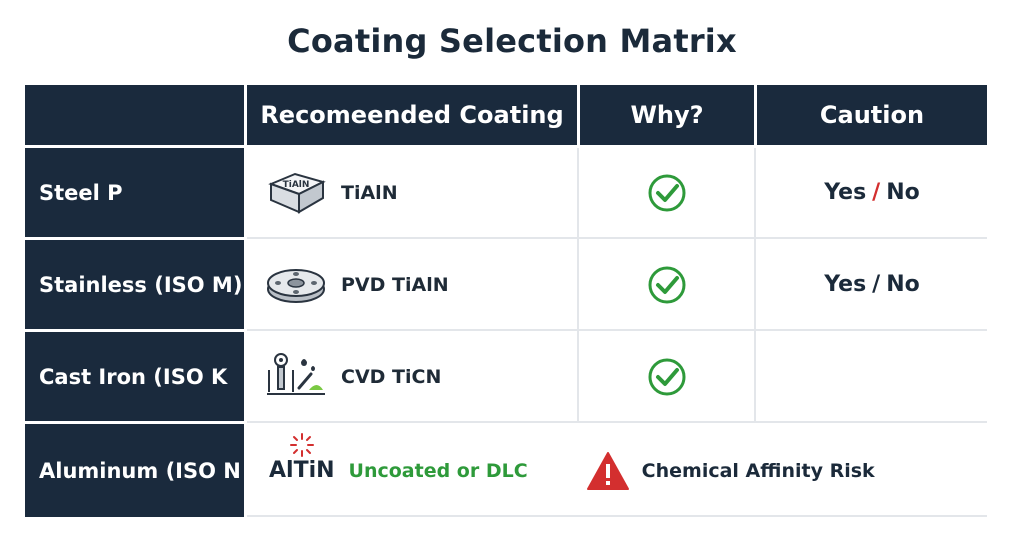 This screenshot has height=559, width=1024. What do you see at coordinates (758, 470) in the screenshot?
I see `chemical-affinity-risk-label: Chemical Affinity Risk` at bounding box center [758, 470].